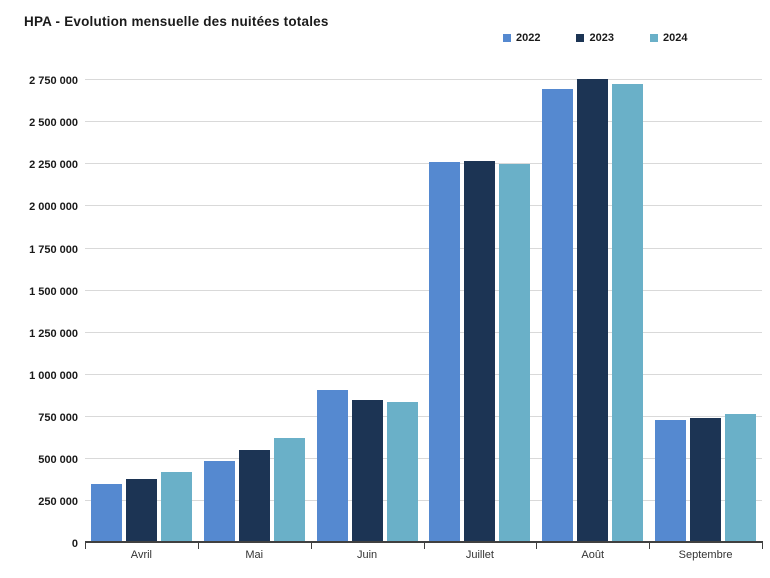  I want to click on legend-item-2023: 2023, so click(595, 38).